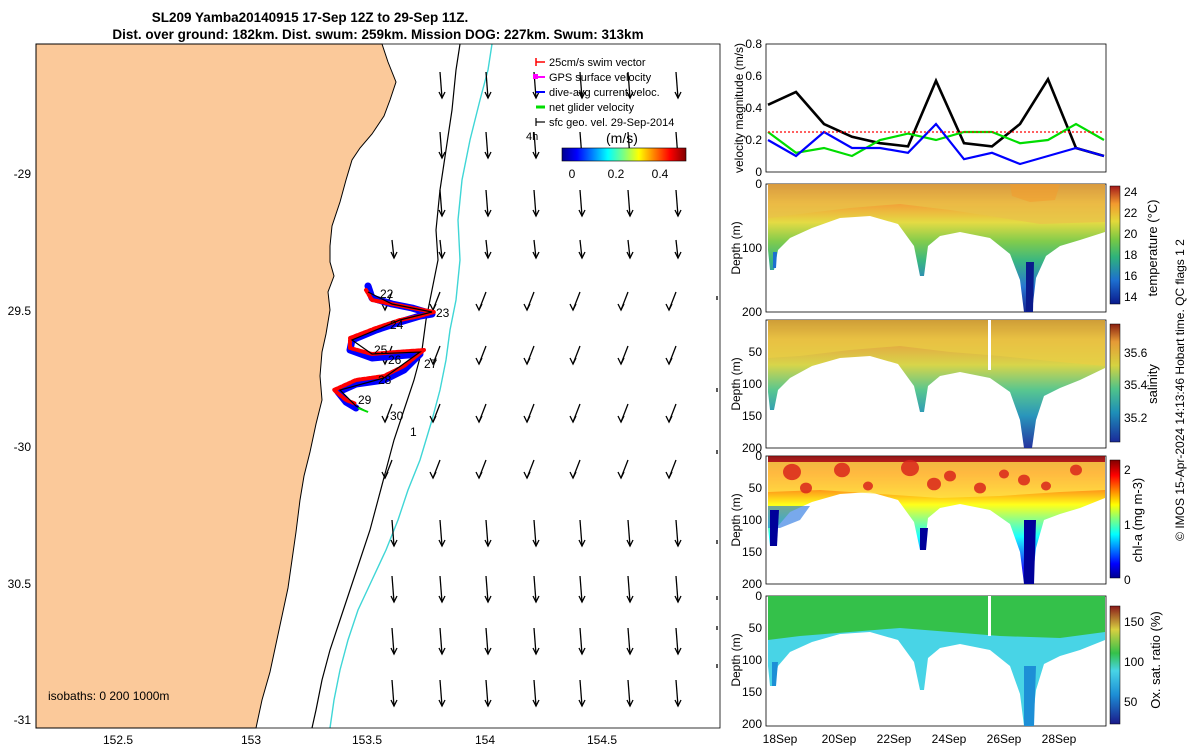  I want to click on day-label-25: 25, so click(381, 350).